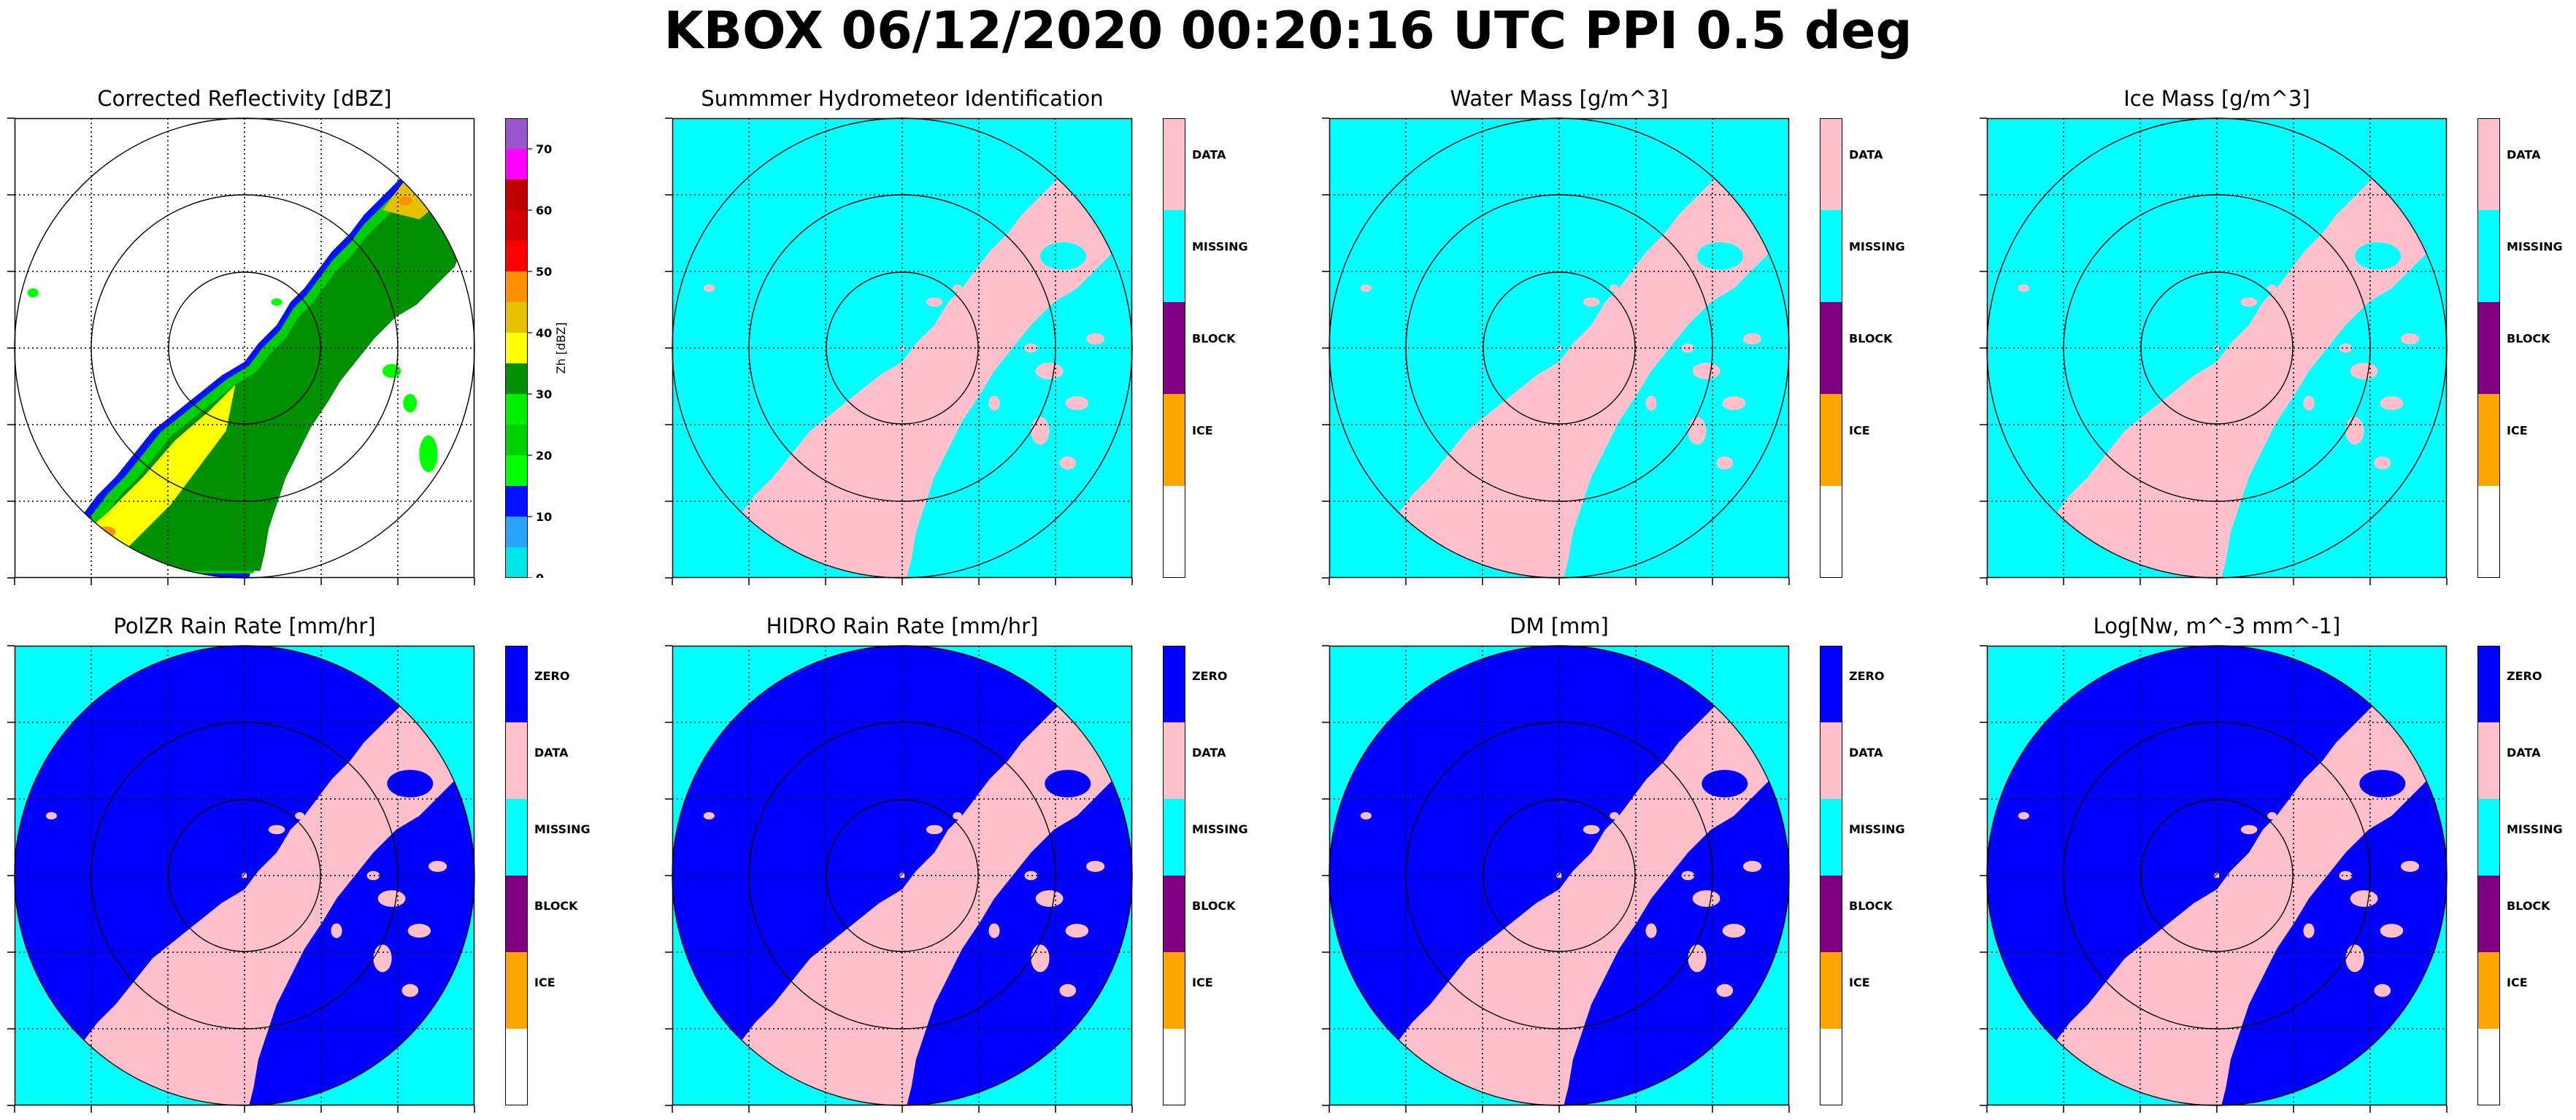 This screenshot has height=1120, width=2576. I want to click on panel-title-dm: DM [mm], so click(1559, 626).